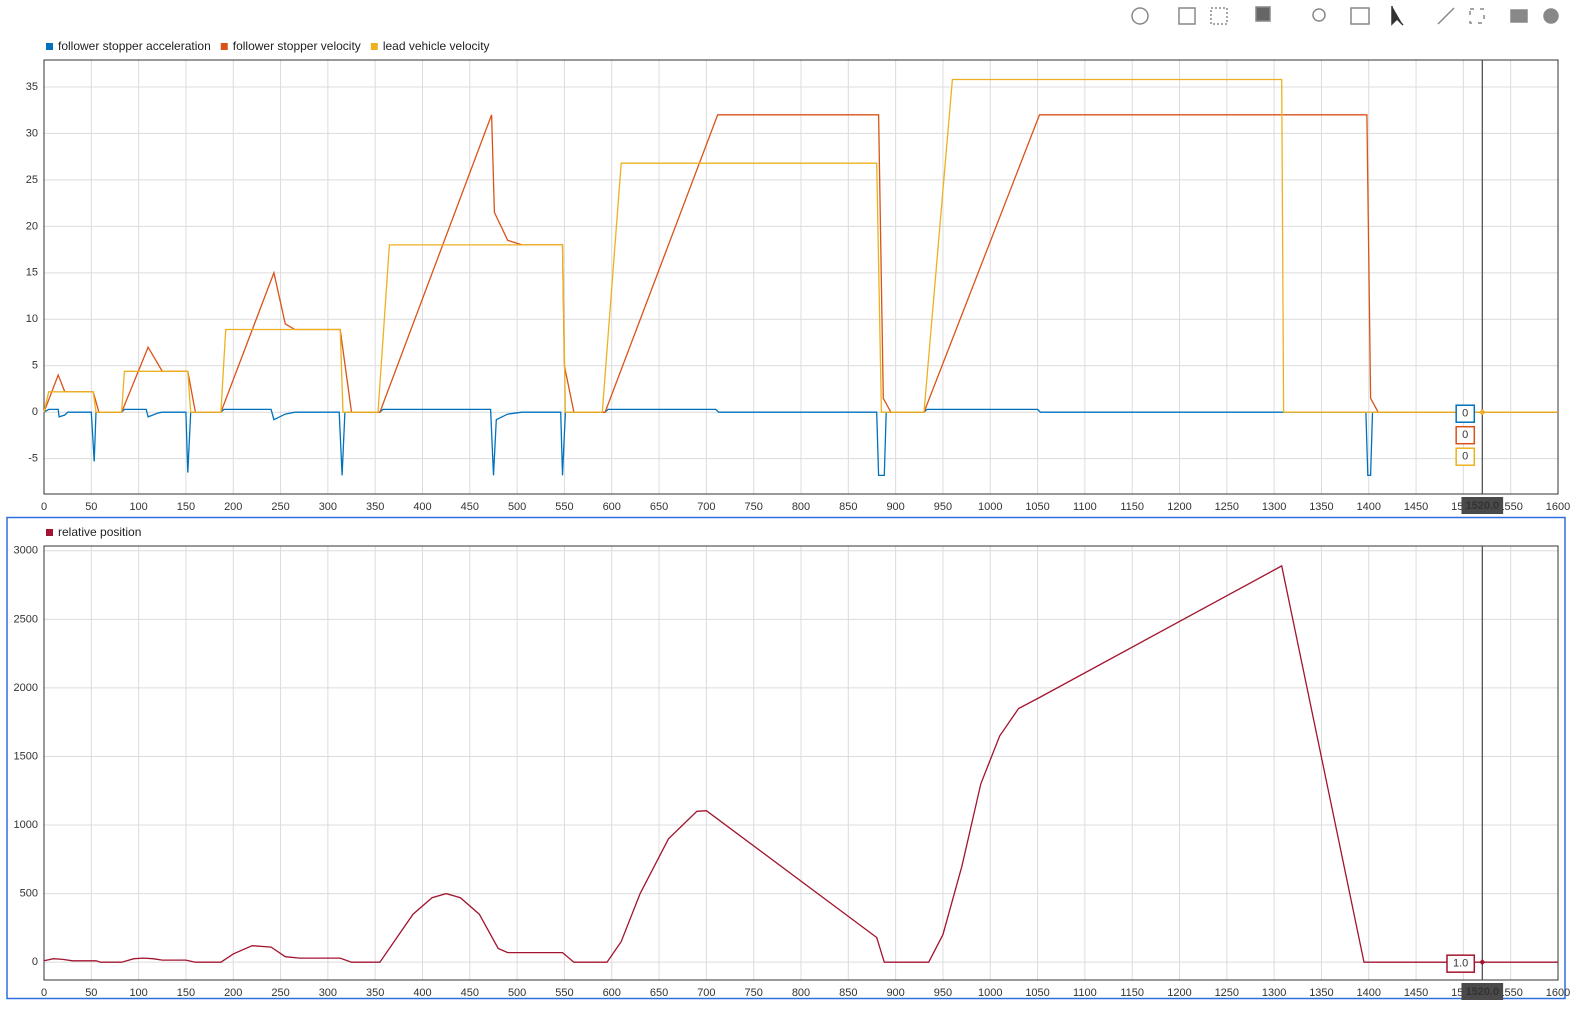 This screenshot has height=1017, width=1593. What do you see at coordinates (1319, 15) in the screenshot?
I see `zoom-button` at bounding box center [1319, 15].